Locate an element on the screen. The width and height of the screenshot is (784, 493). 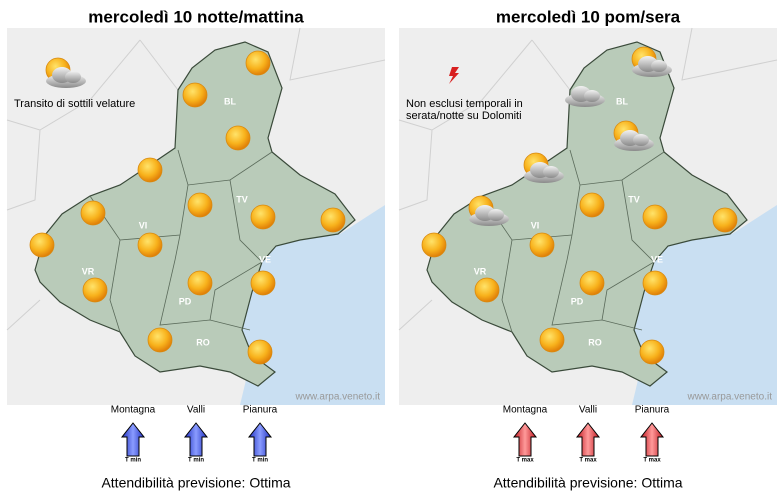
lightning-icon is located at coordinates (454, 75).